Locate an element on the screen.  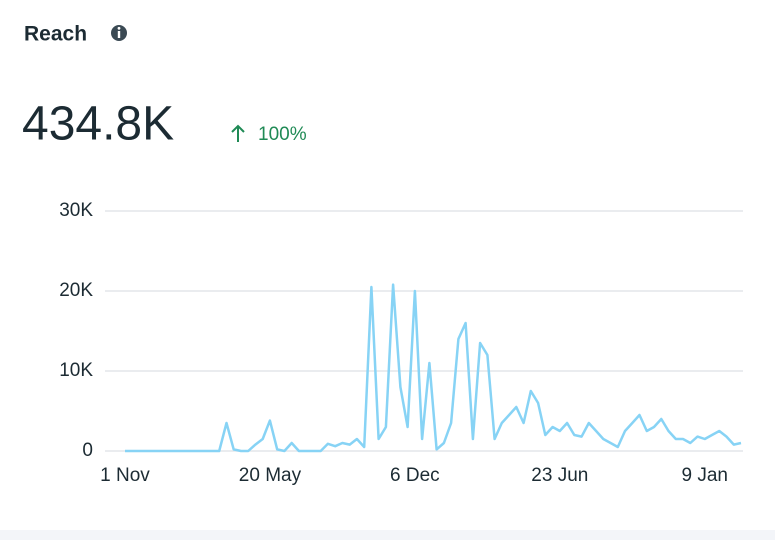
metric-value: 434.8K is located at coordinates (98, 124).